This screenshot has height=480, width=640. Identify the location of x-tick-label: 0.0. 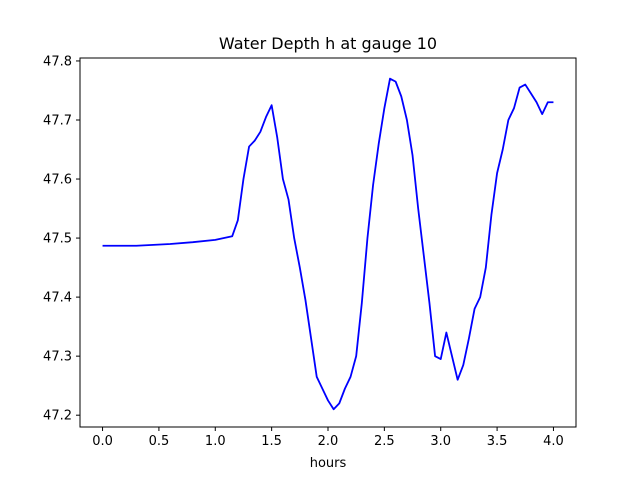
(102, 441).